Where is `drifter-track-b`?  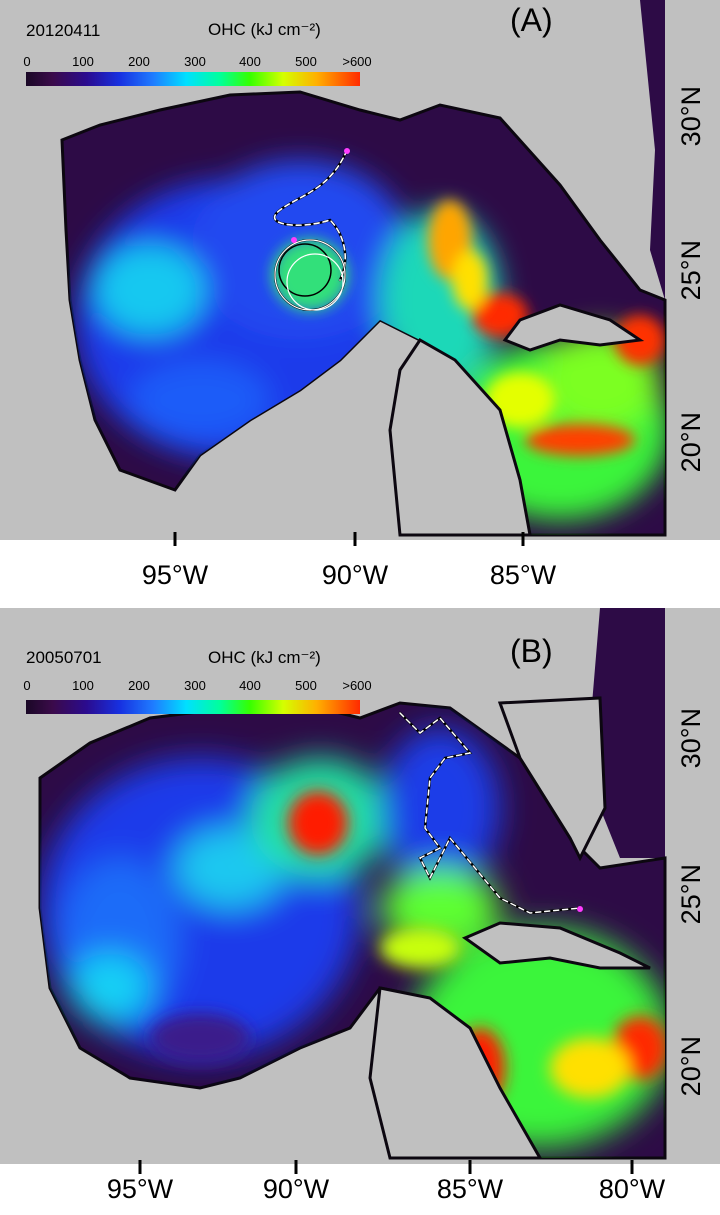 drifter-track-b is located at coordinates (490, 813).